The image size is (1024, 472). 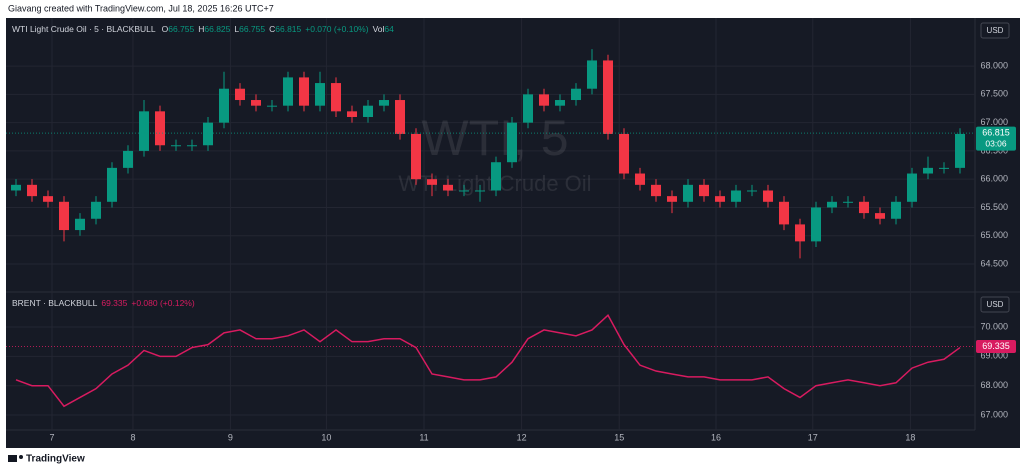 What do you see at coordinates (522, 437) in the screenshot?
I see `x-tick-label: 12` at bounding box center [522, 437].